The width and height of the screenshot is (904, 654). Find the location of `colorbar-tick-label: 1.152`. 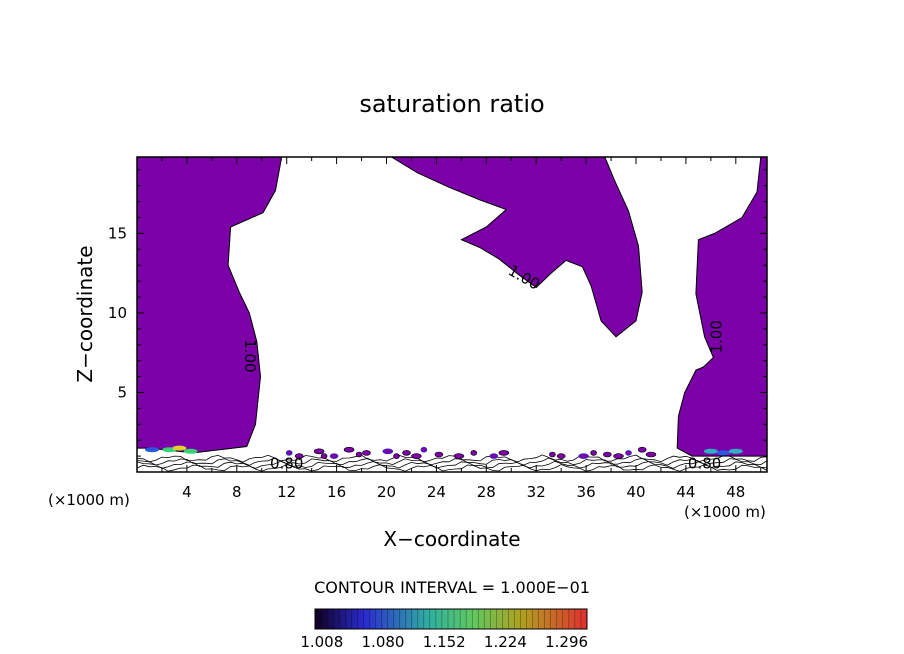

colorbar-tick-label: 1.152 is located at coordinates (444, 642).